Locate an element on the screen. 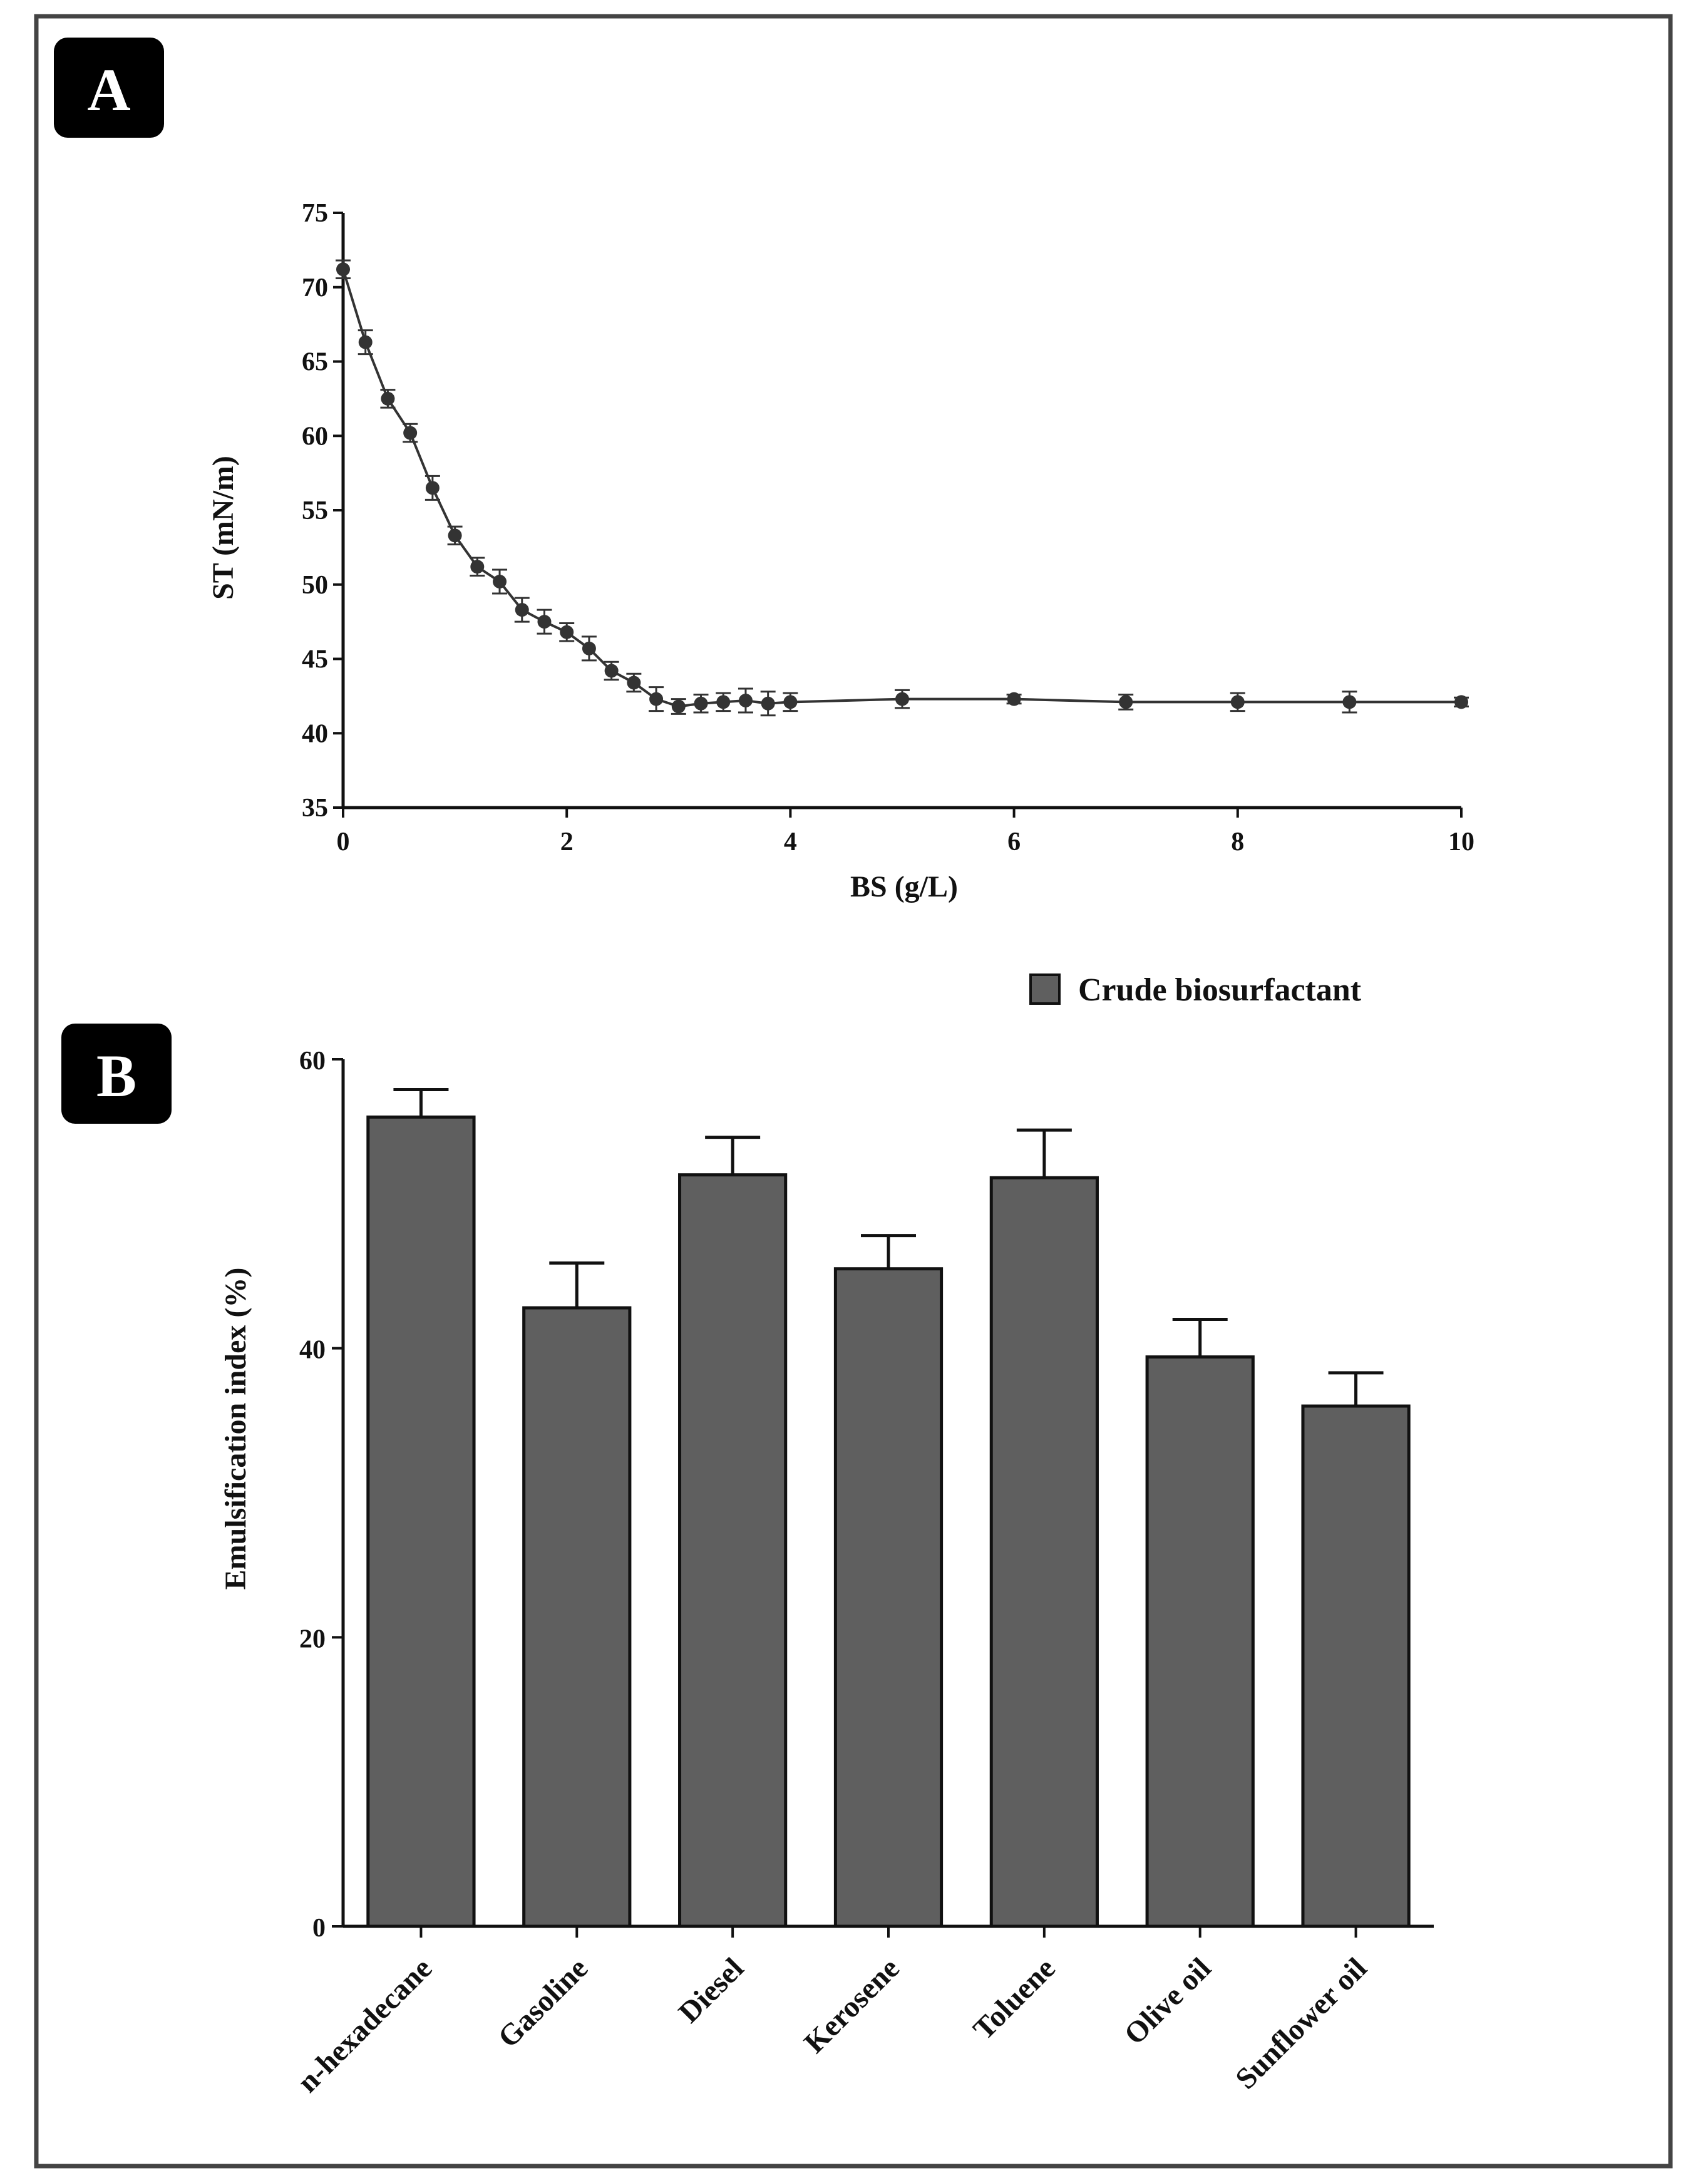  panel-b-badge: B is located at coordinates (116, 1074).